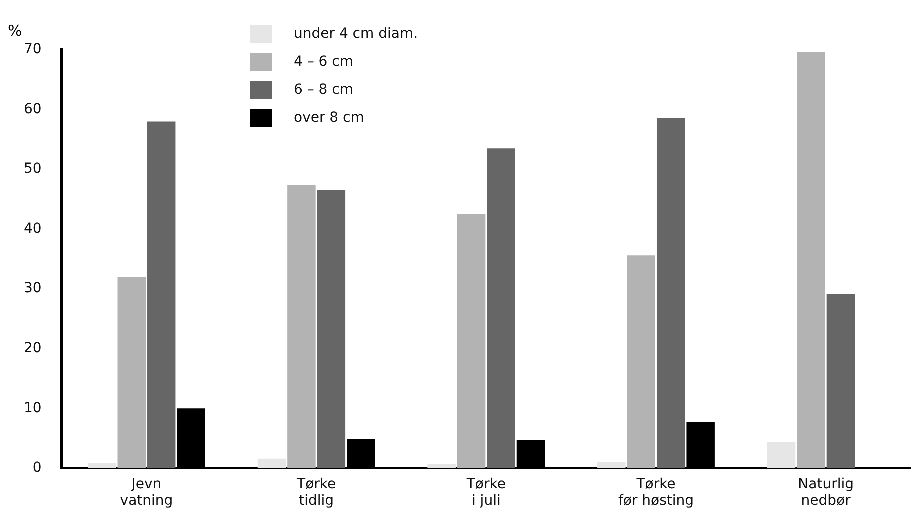 This screenshot has height=523, width=921. I want to click on legend-label: over 8 cm, so click(329, 118).